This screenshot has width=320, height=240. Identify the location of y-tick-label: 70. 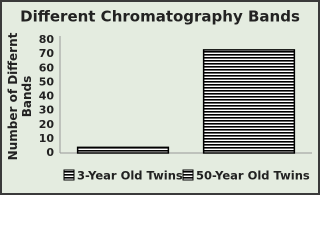
(47, 53).